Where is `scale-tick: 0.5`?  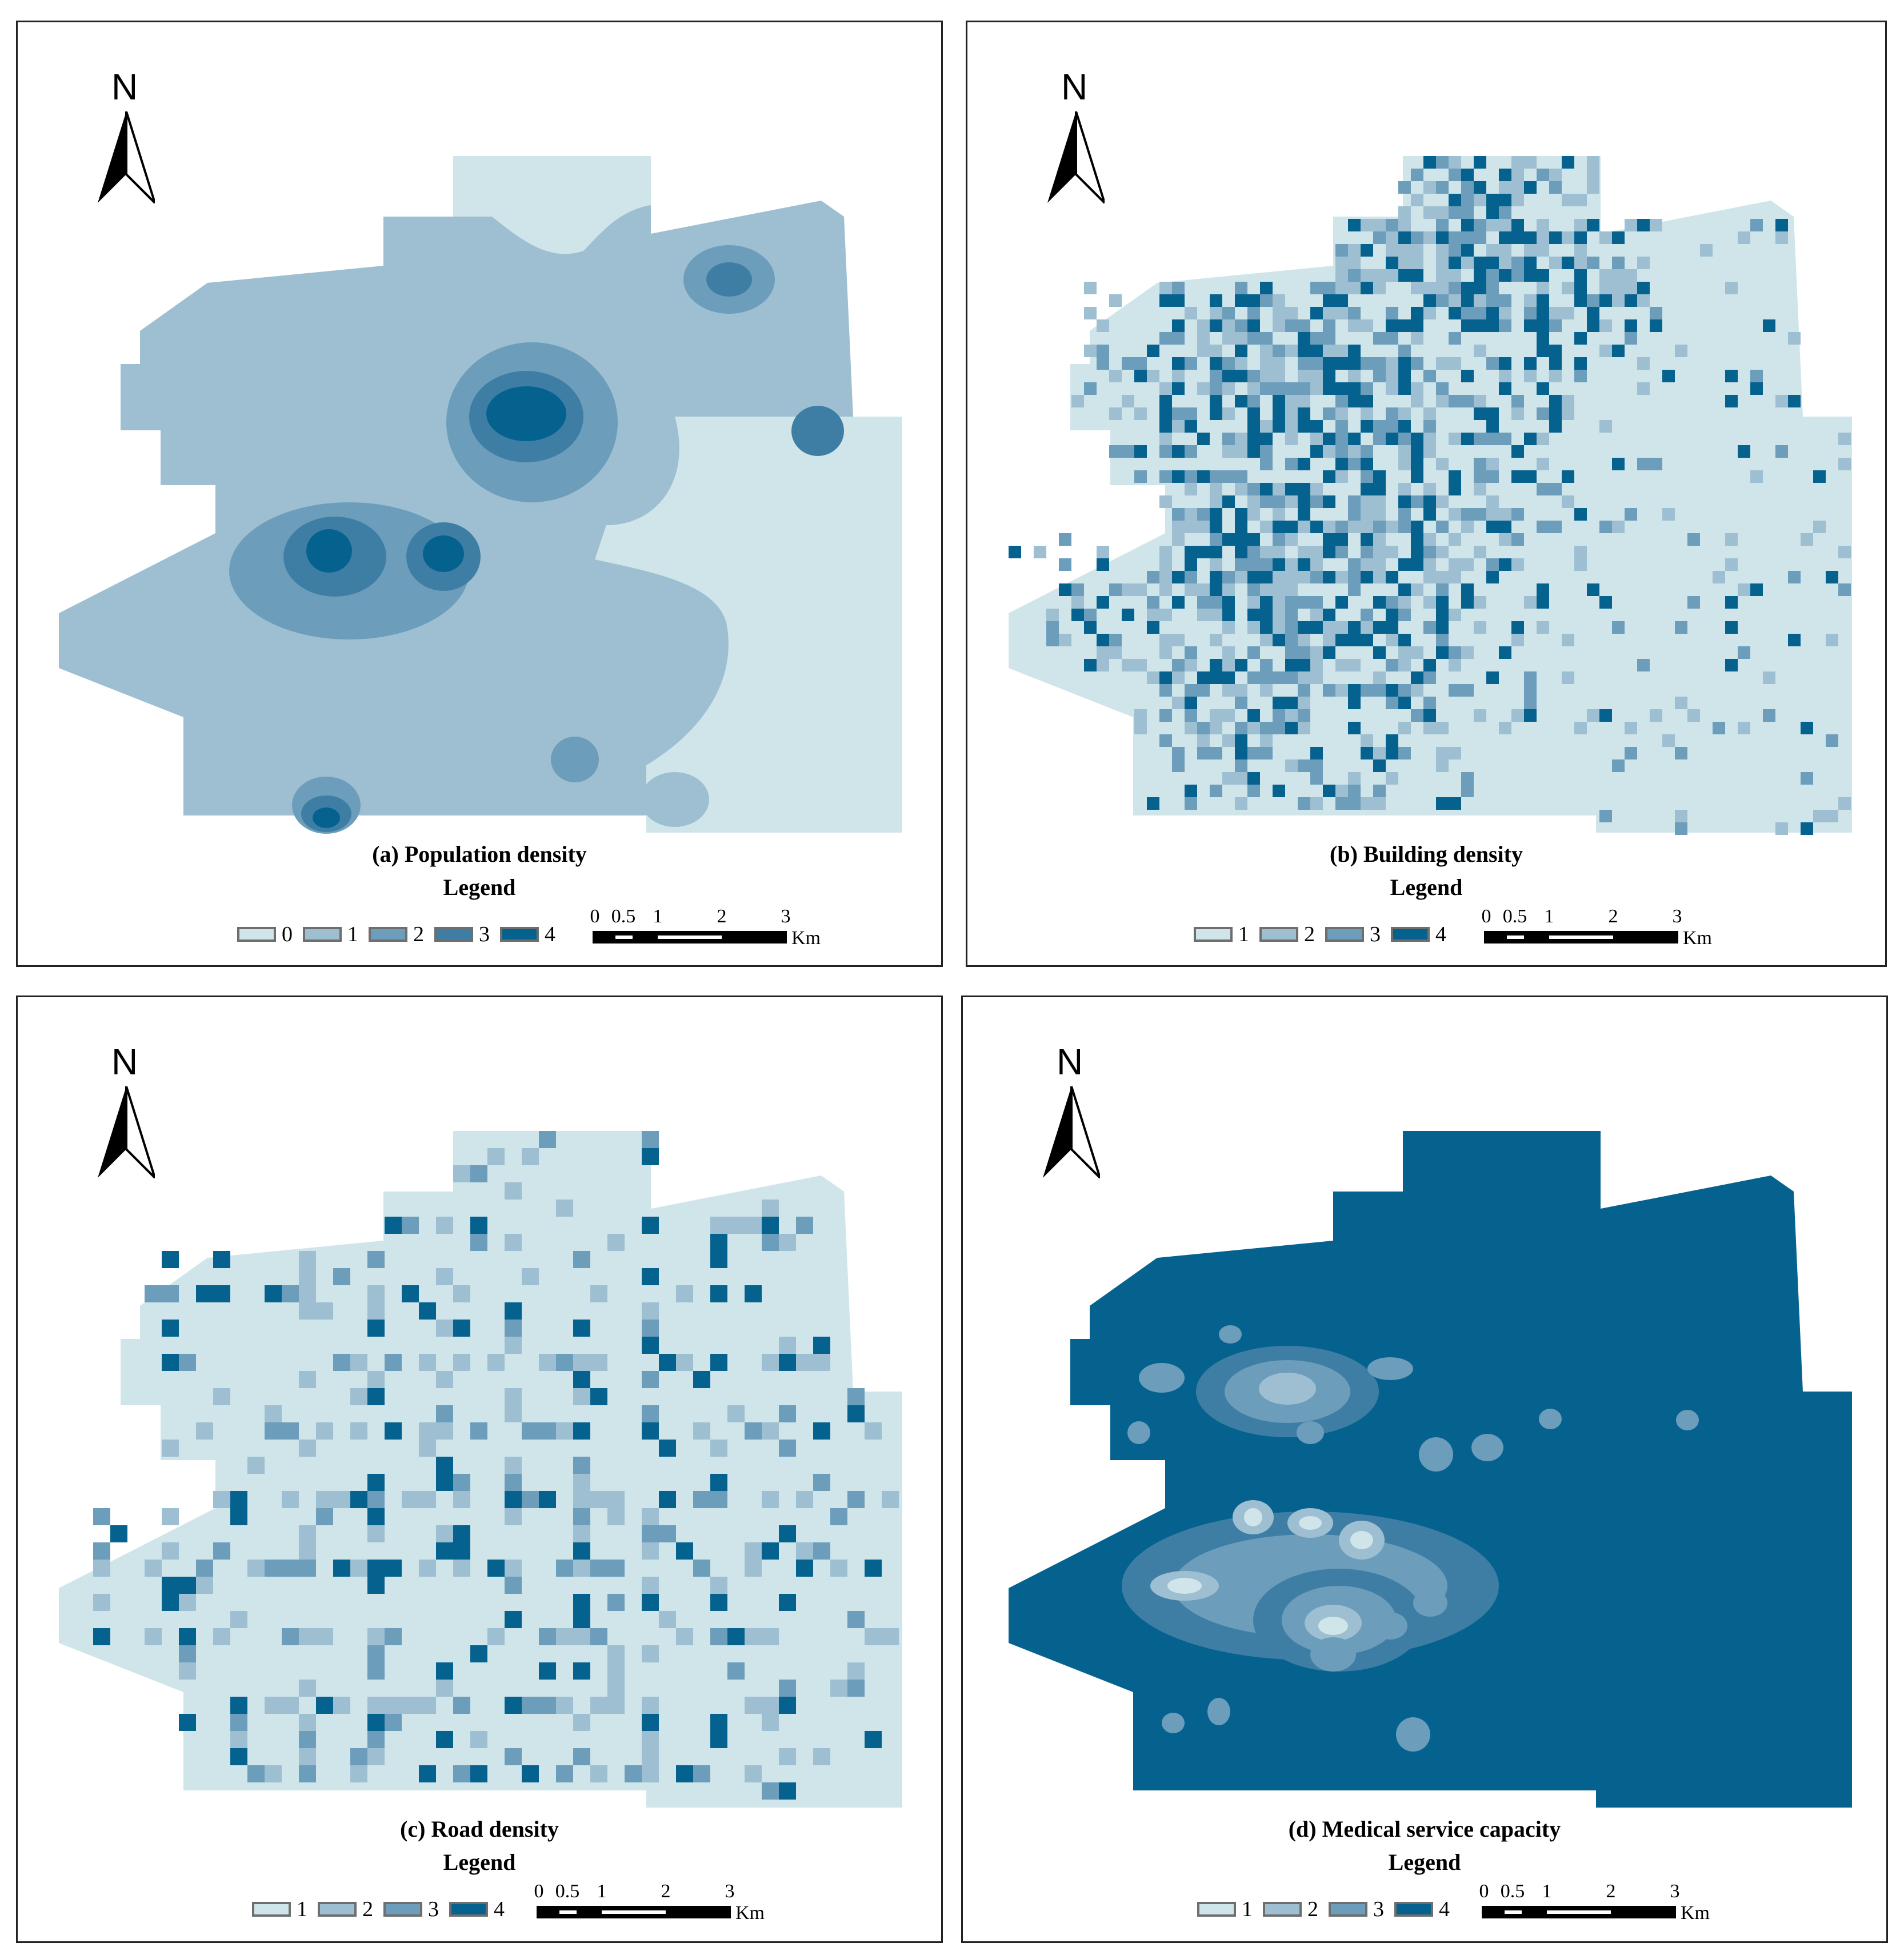
scale-tick: 0.5 is located at coordinates (623, 916).